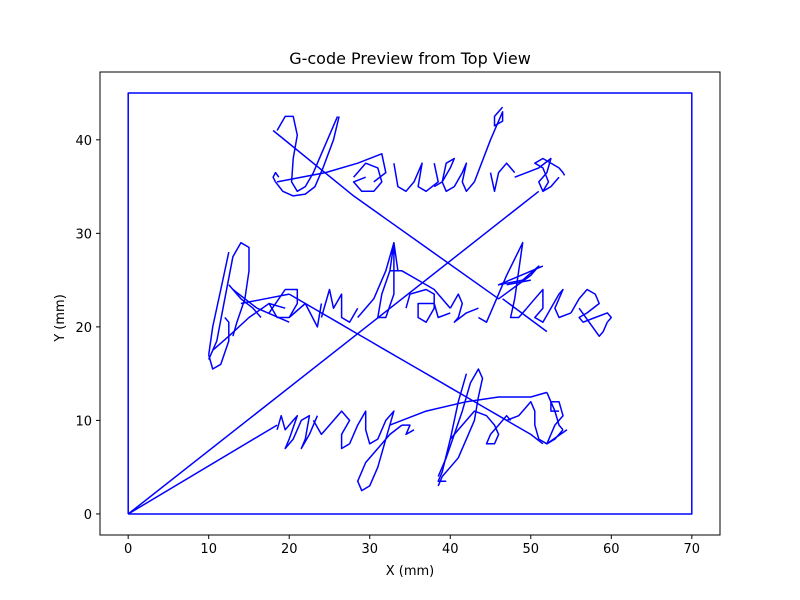 This screenshot has height=600, width=800. I want to click on y-tick-label: 10, so click(83, 421).